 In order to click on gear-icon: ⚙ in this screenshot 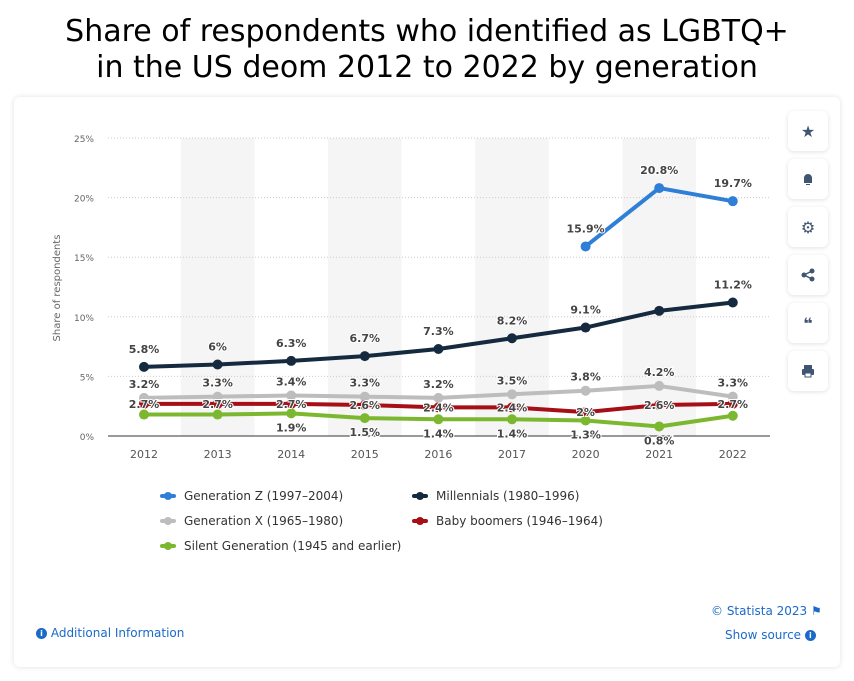, I will do `click(808, 227)`.